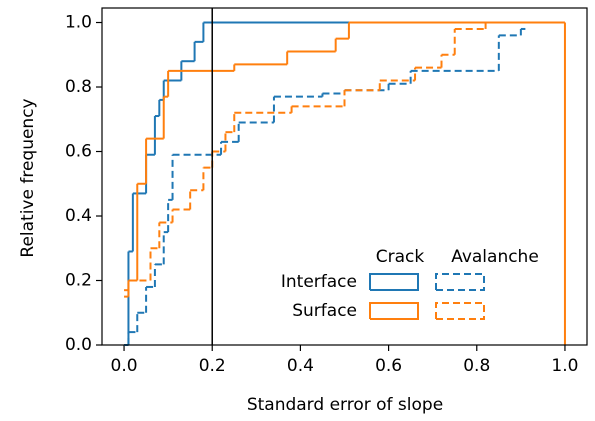  I want to click on x-tick-label: 0.2, so click(212, 366).